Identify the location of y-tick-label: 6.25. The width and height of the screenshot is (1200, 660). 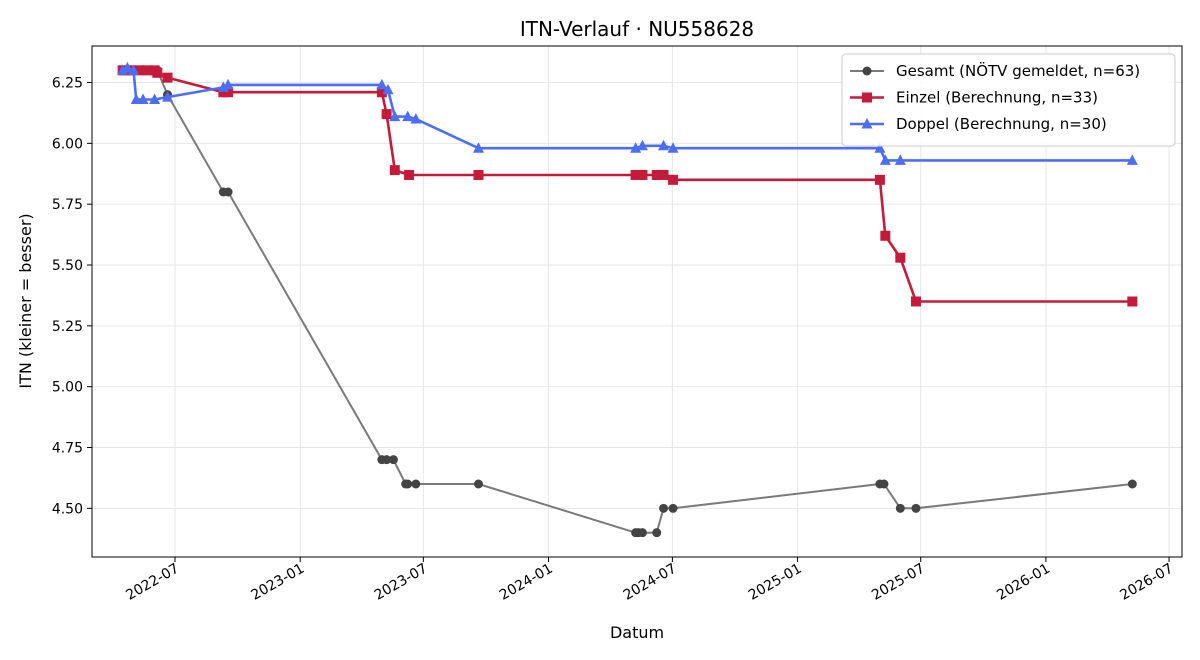
(67, 84).